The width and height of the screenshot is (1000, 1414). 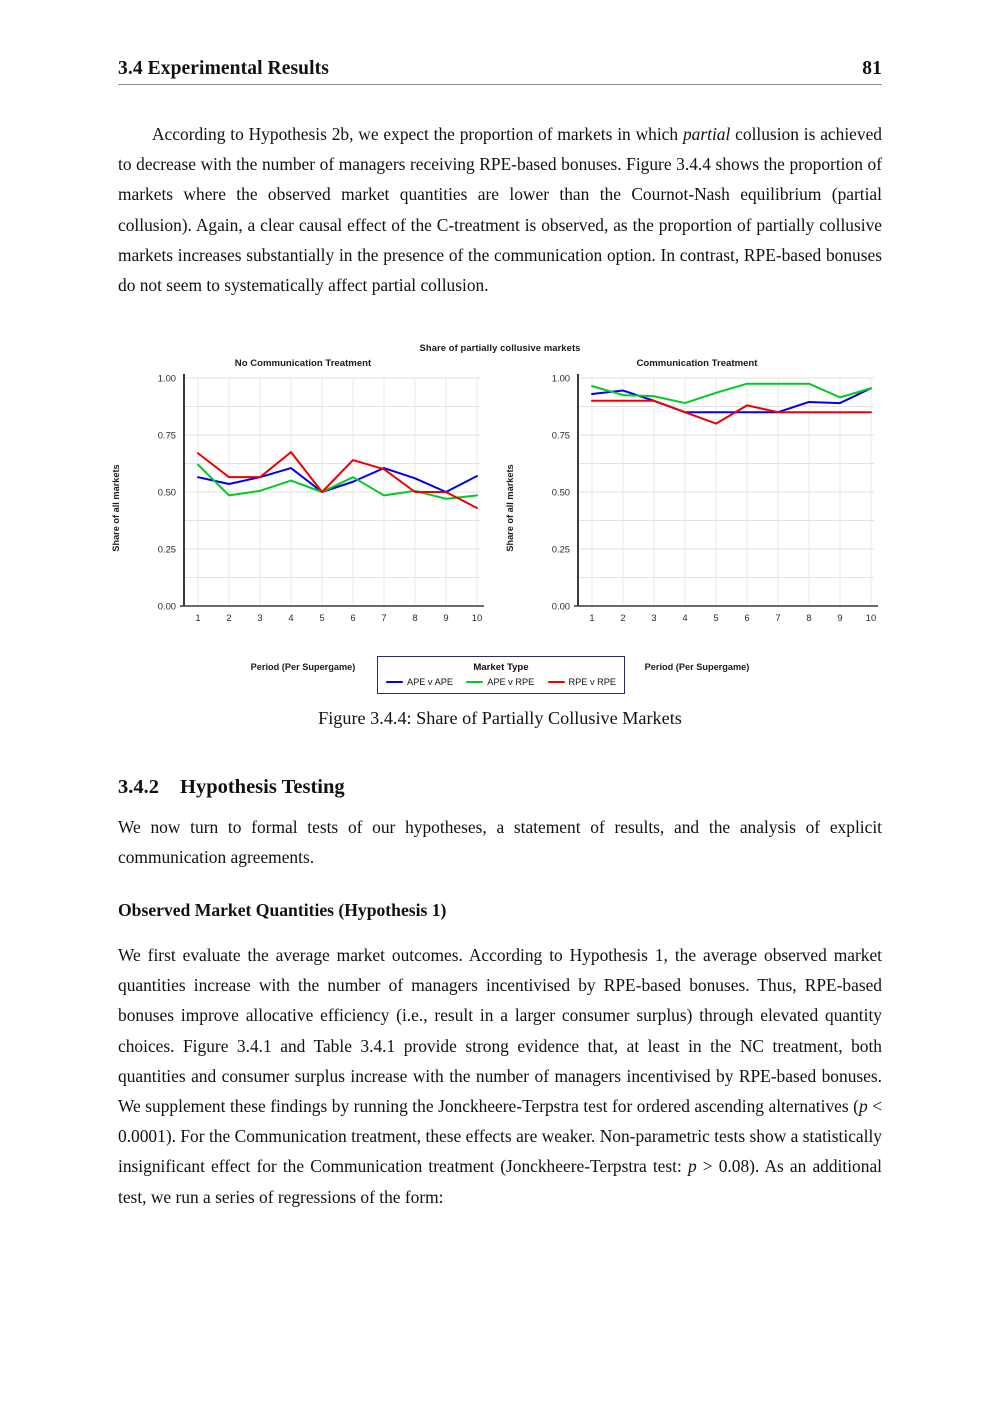 I want to click on y-tick-labels-left: 1.00 0.75 0.50 0.25 0.00, so click(x=167, y=492).